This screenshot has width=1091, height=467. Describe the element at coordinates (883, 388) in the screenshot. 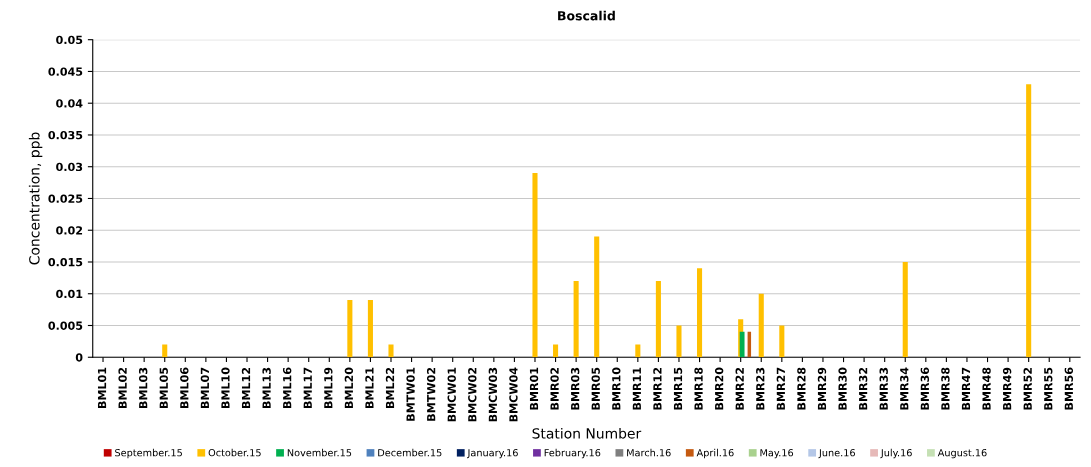

I see `x-tick-label: BMR33` at that location.